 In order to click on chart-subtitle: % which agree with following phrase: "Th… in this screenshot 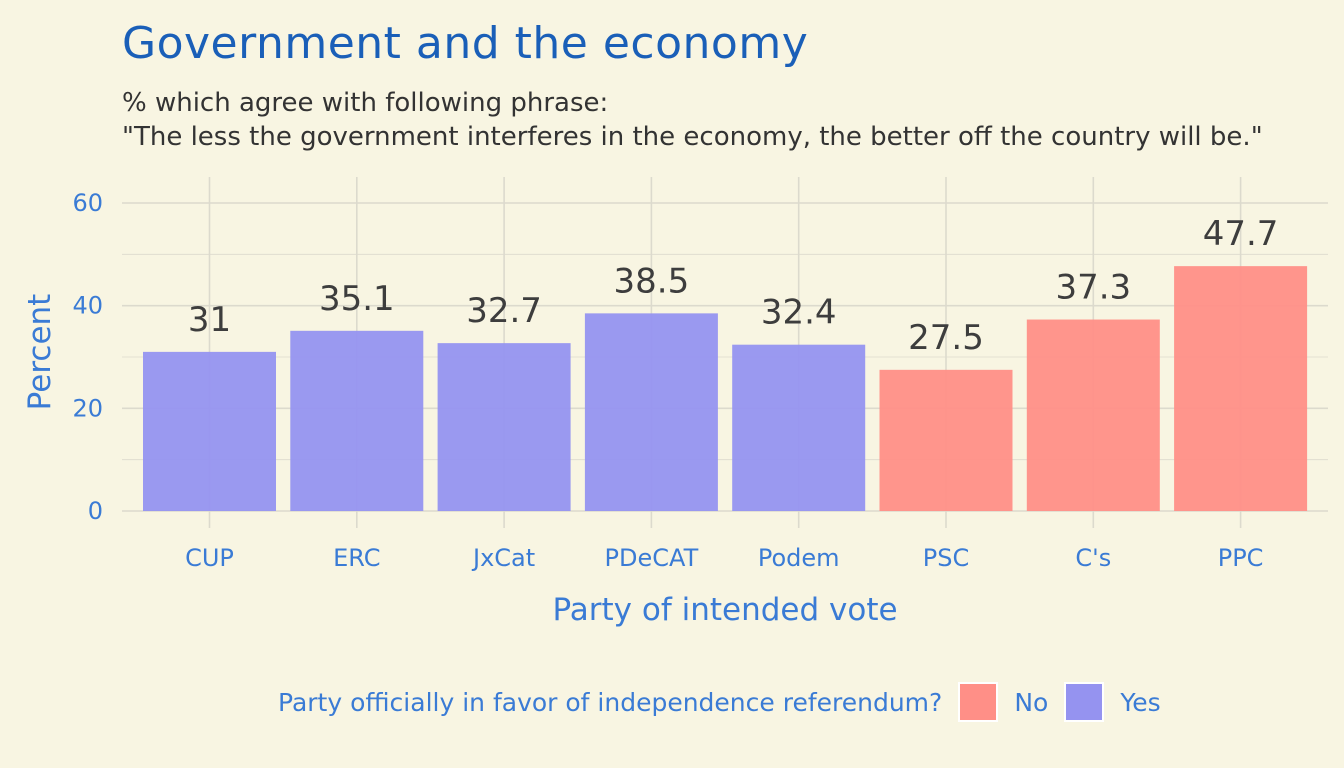, I will do `click(692, 120)`.